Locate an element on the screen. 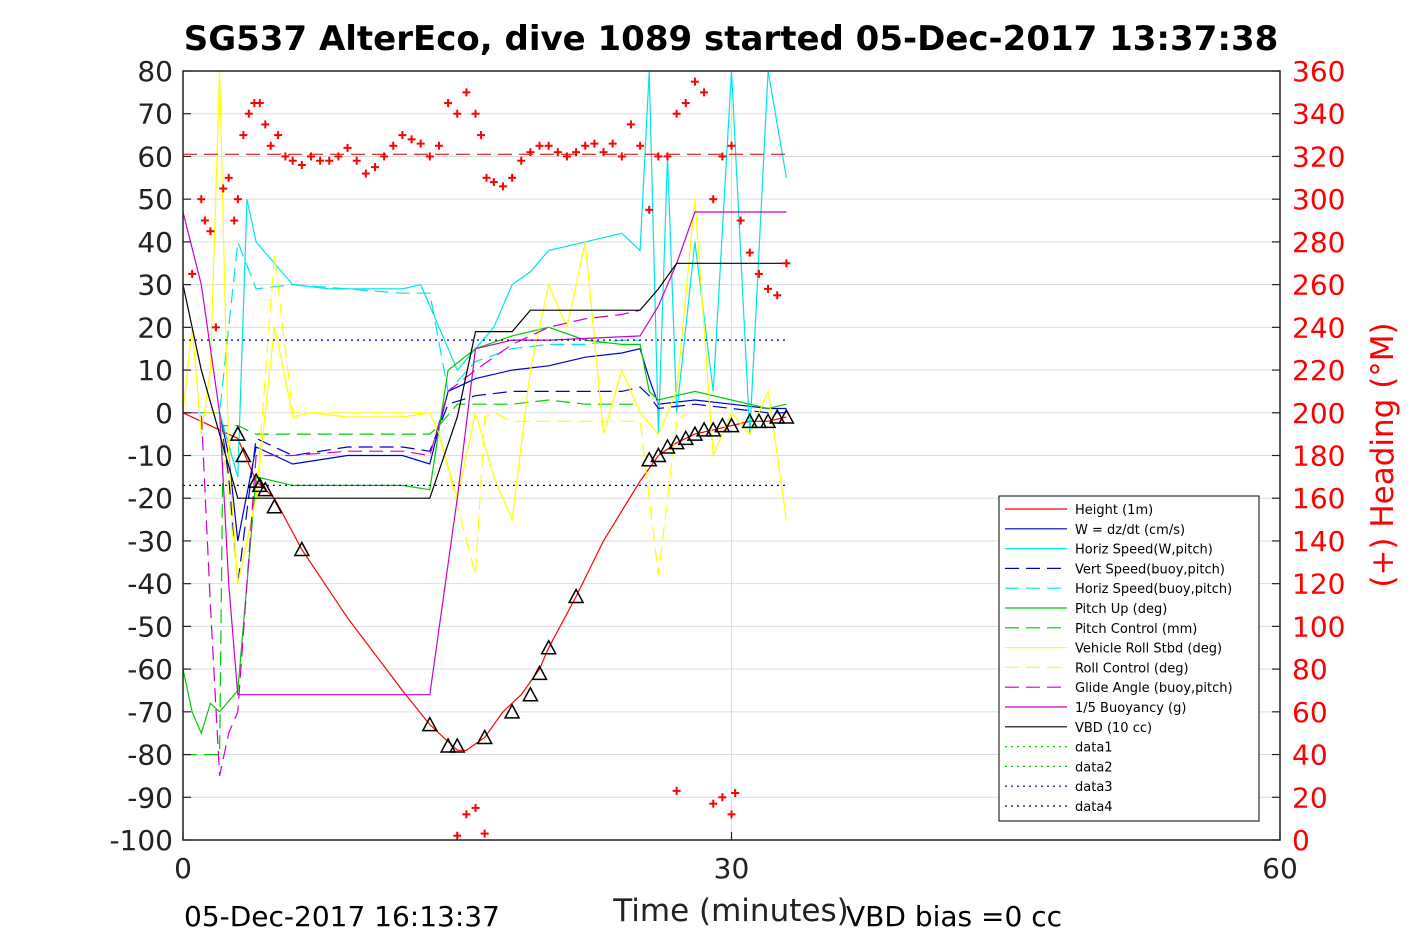 Image resolution: width=1417 pixels, height=945 pixels. legend-label-9: Glide Angle (buoy,pitch) is located at coordinates (1154, 688).